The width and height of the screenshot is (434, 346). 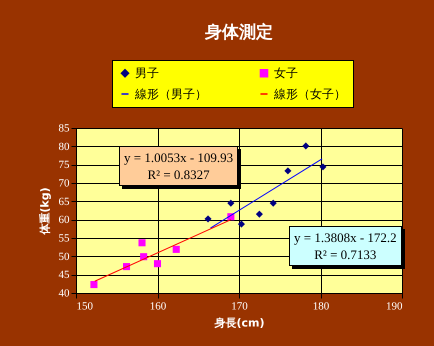 What do you see at coordinates (147, 73) in the screenshot?
I see `legend-label: 男子` at bounding box center [147, 73].